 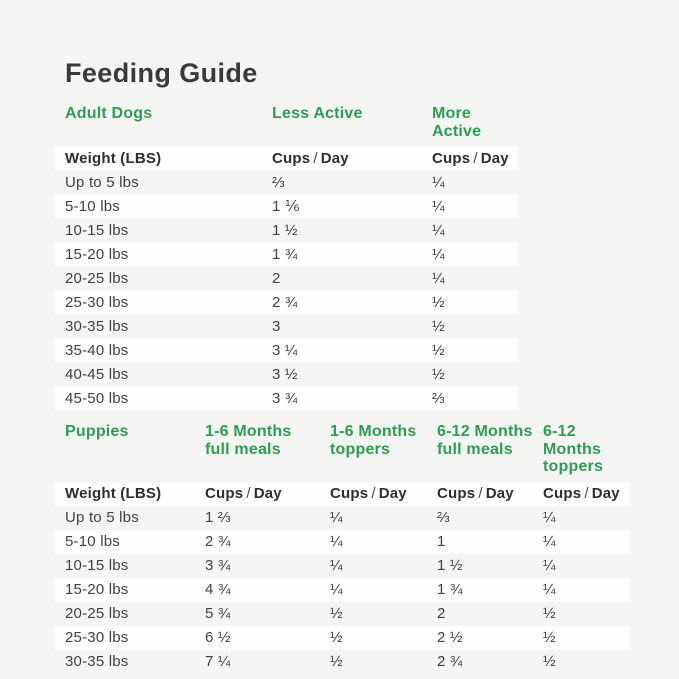 I want to click on table-row: 5-10 lbs 1 ⅙ ¼, so click(x=286, y=206).